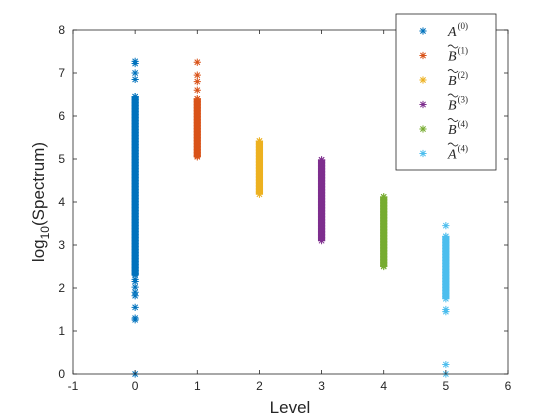 This screenshot has width=560, height=420. What do you see at coordinates (61, 116) in the screenshot?
I see `y-tick-label: 6` at bounding box center [61, 116].